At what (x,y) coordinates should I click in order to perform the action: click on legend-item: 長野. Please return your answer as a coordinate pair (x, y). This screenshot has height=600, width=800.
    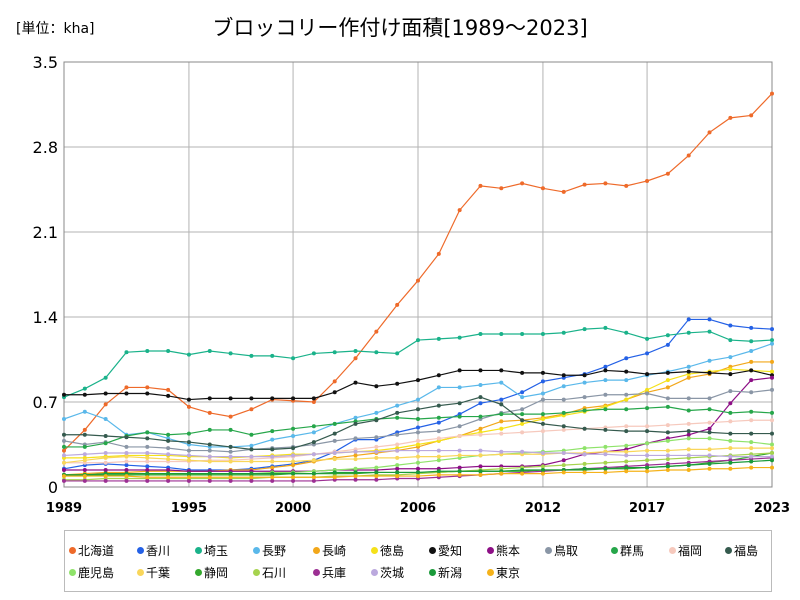
    Looking at the image, I should click on (269, 550).